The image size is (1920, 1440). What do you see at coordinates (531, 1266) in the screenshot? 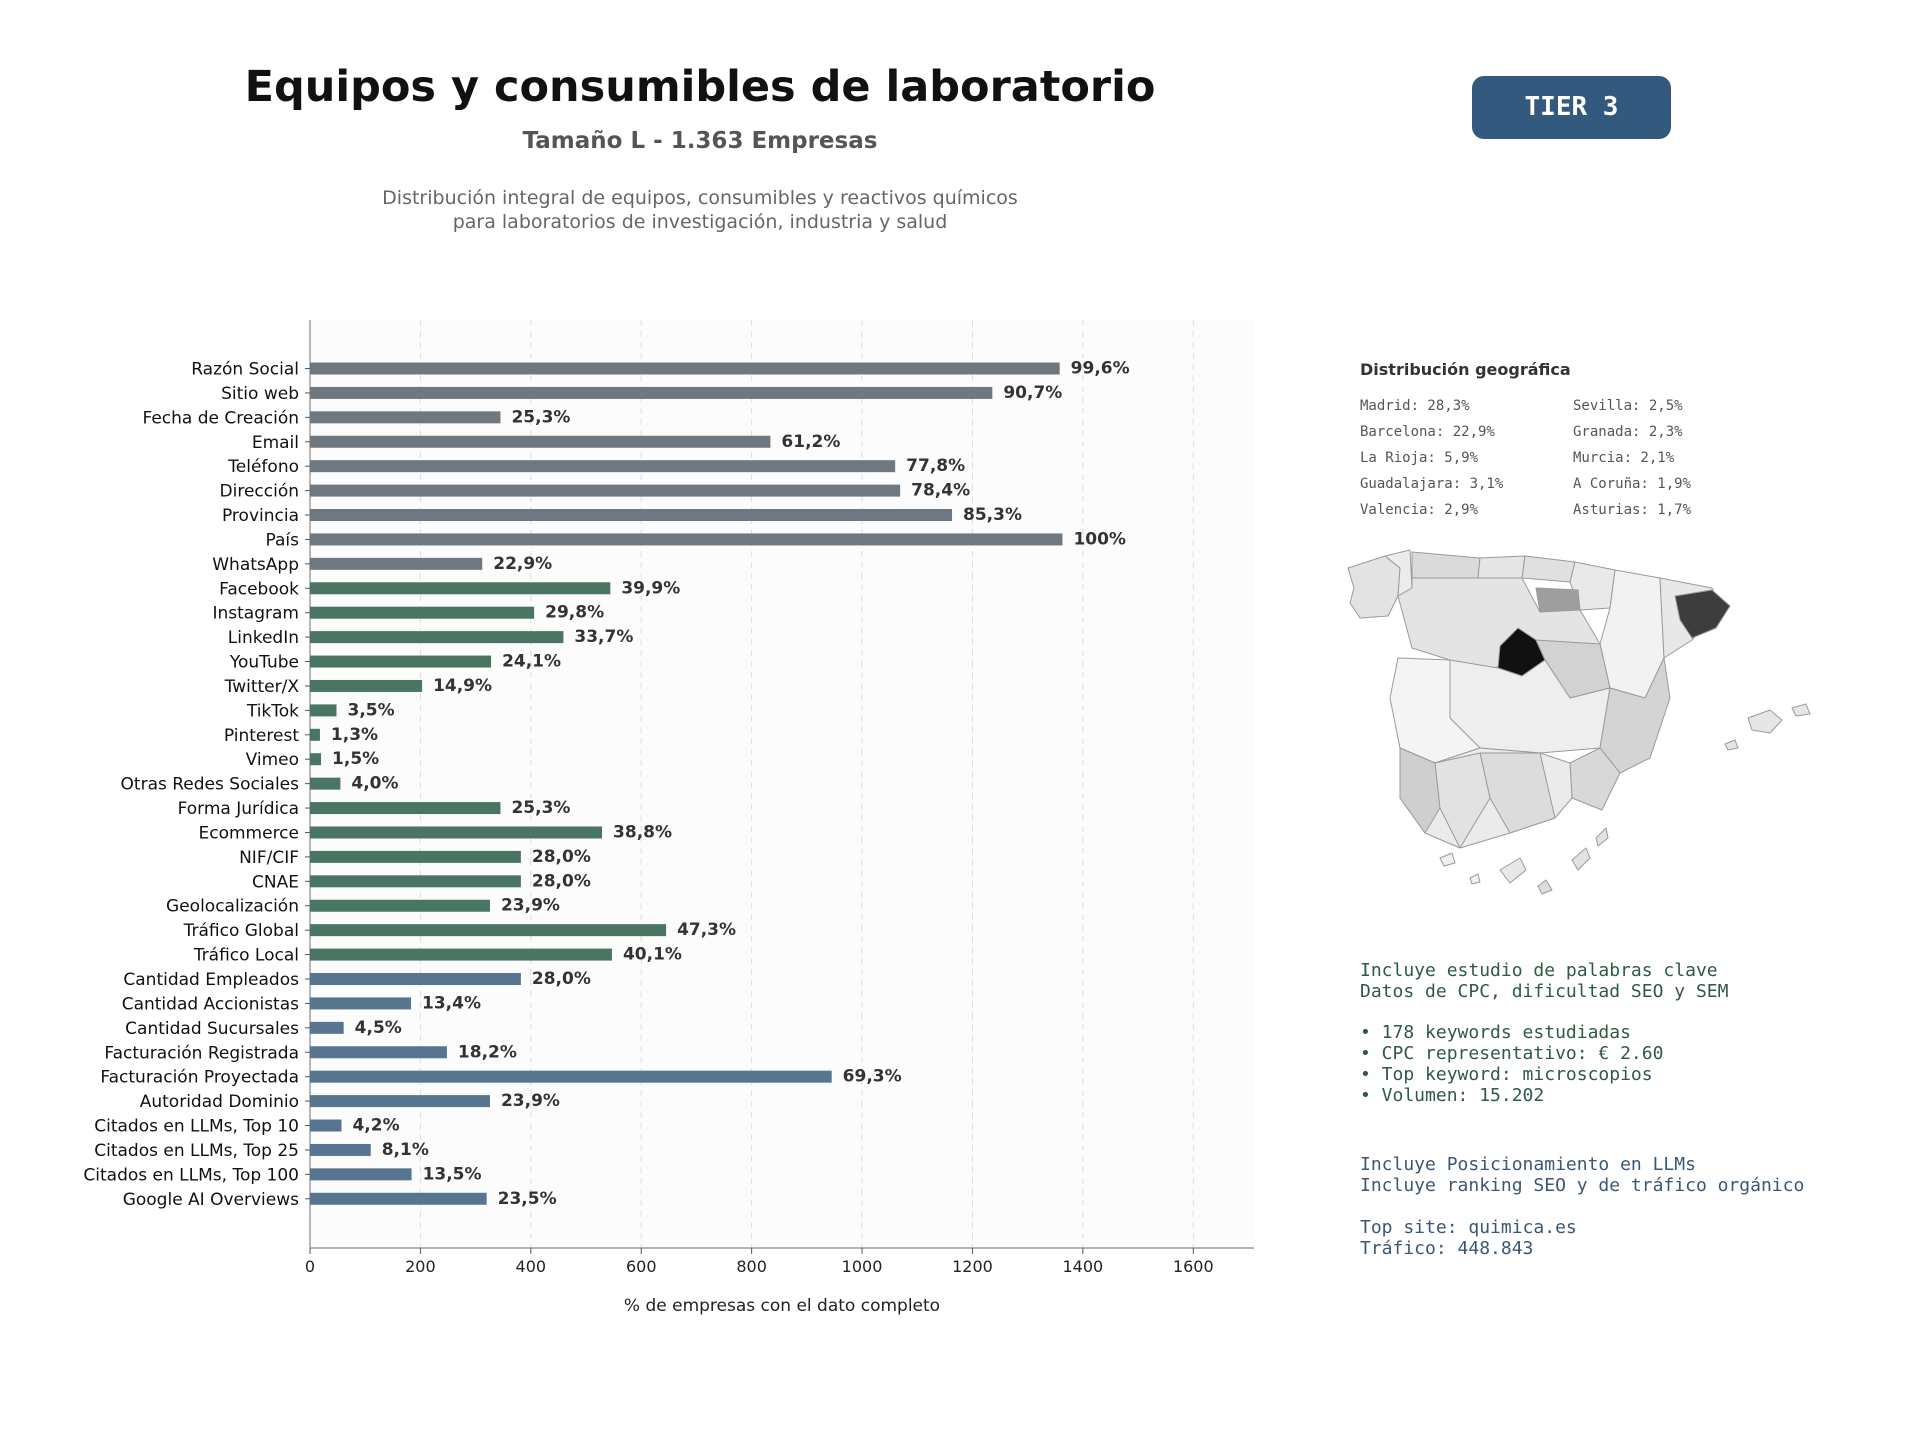
I see `x-tick-label: 400` at bounding box center [531, 1266].